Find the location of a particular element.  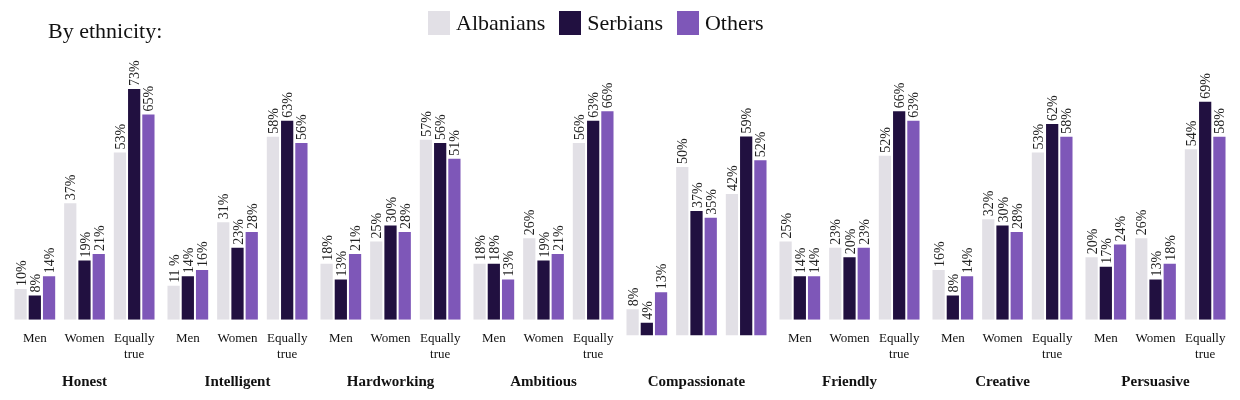

legend-label: Others is located at coordinates (734, 23).